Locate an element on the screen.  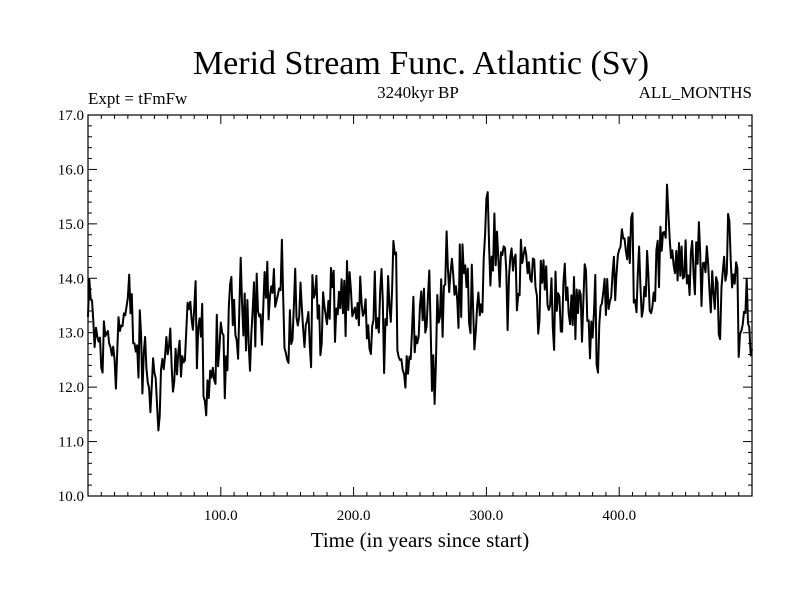
y-tick-label: 10.0 is located at coordinates (71, 497).